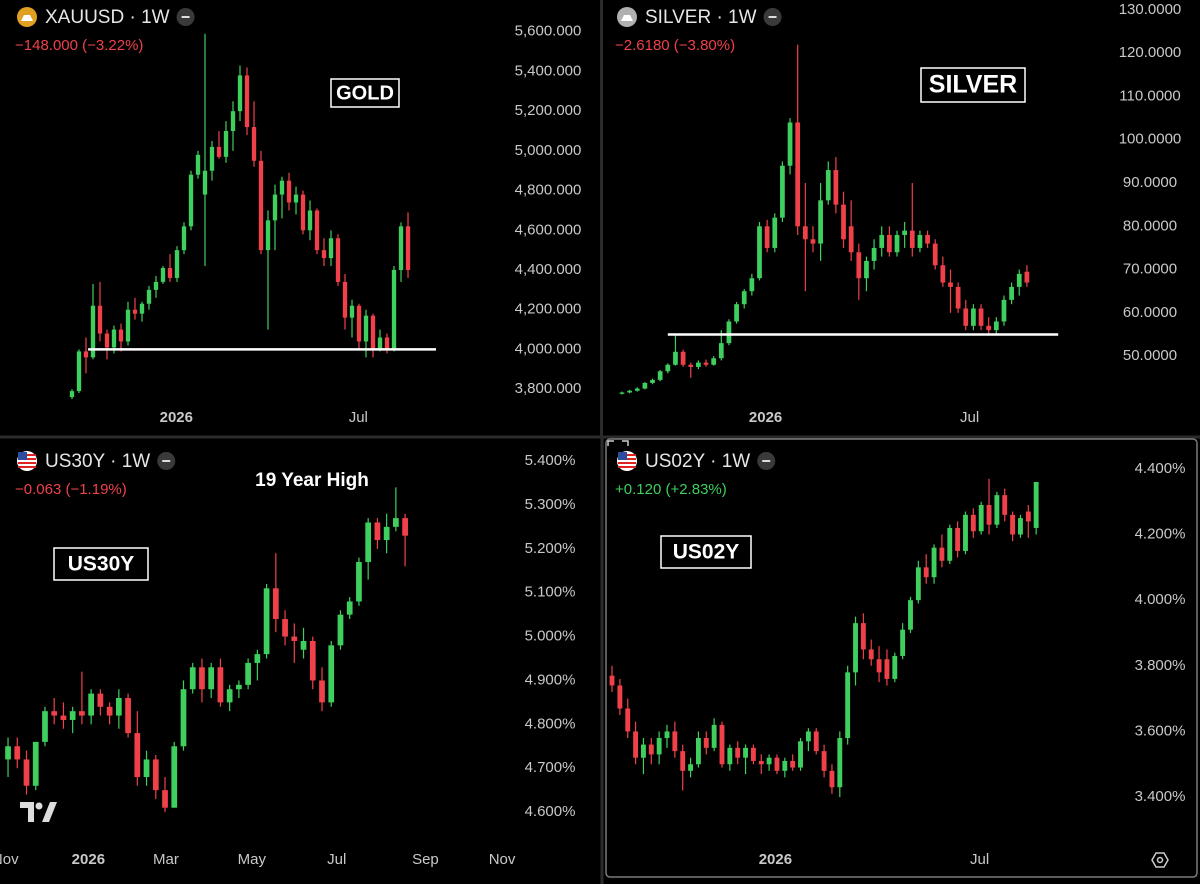 This screenshot has height=884, width=1200. I want to click on plot, so click(206, 650).